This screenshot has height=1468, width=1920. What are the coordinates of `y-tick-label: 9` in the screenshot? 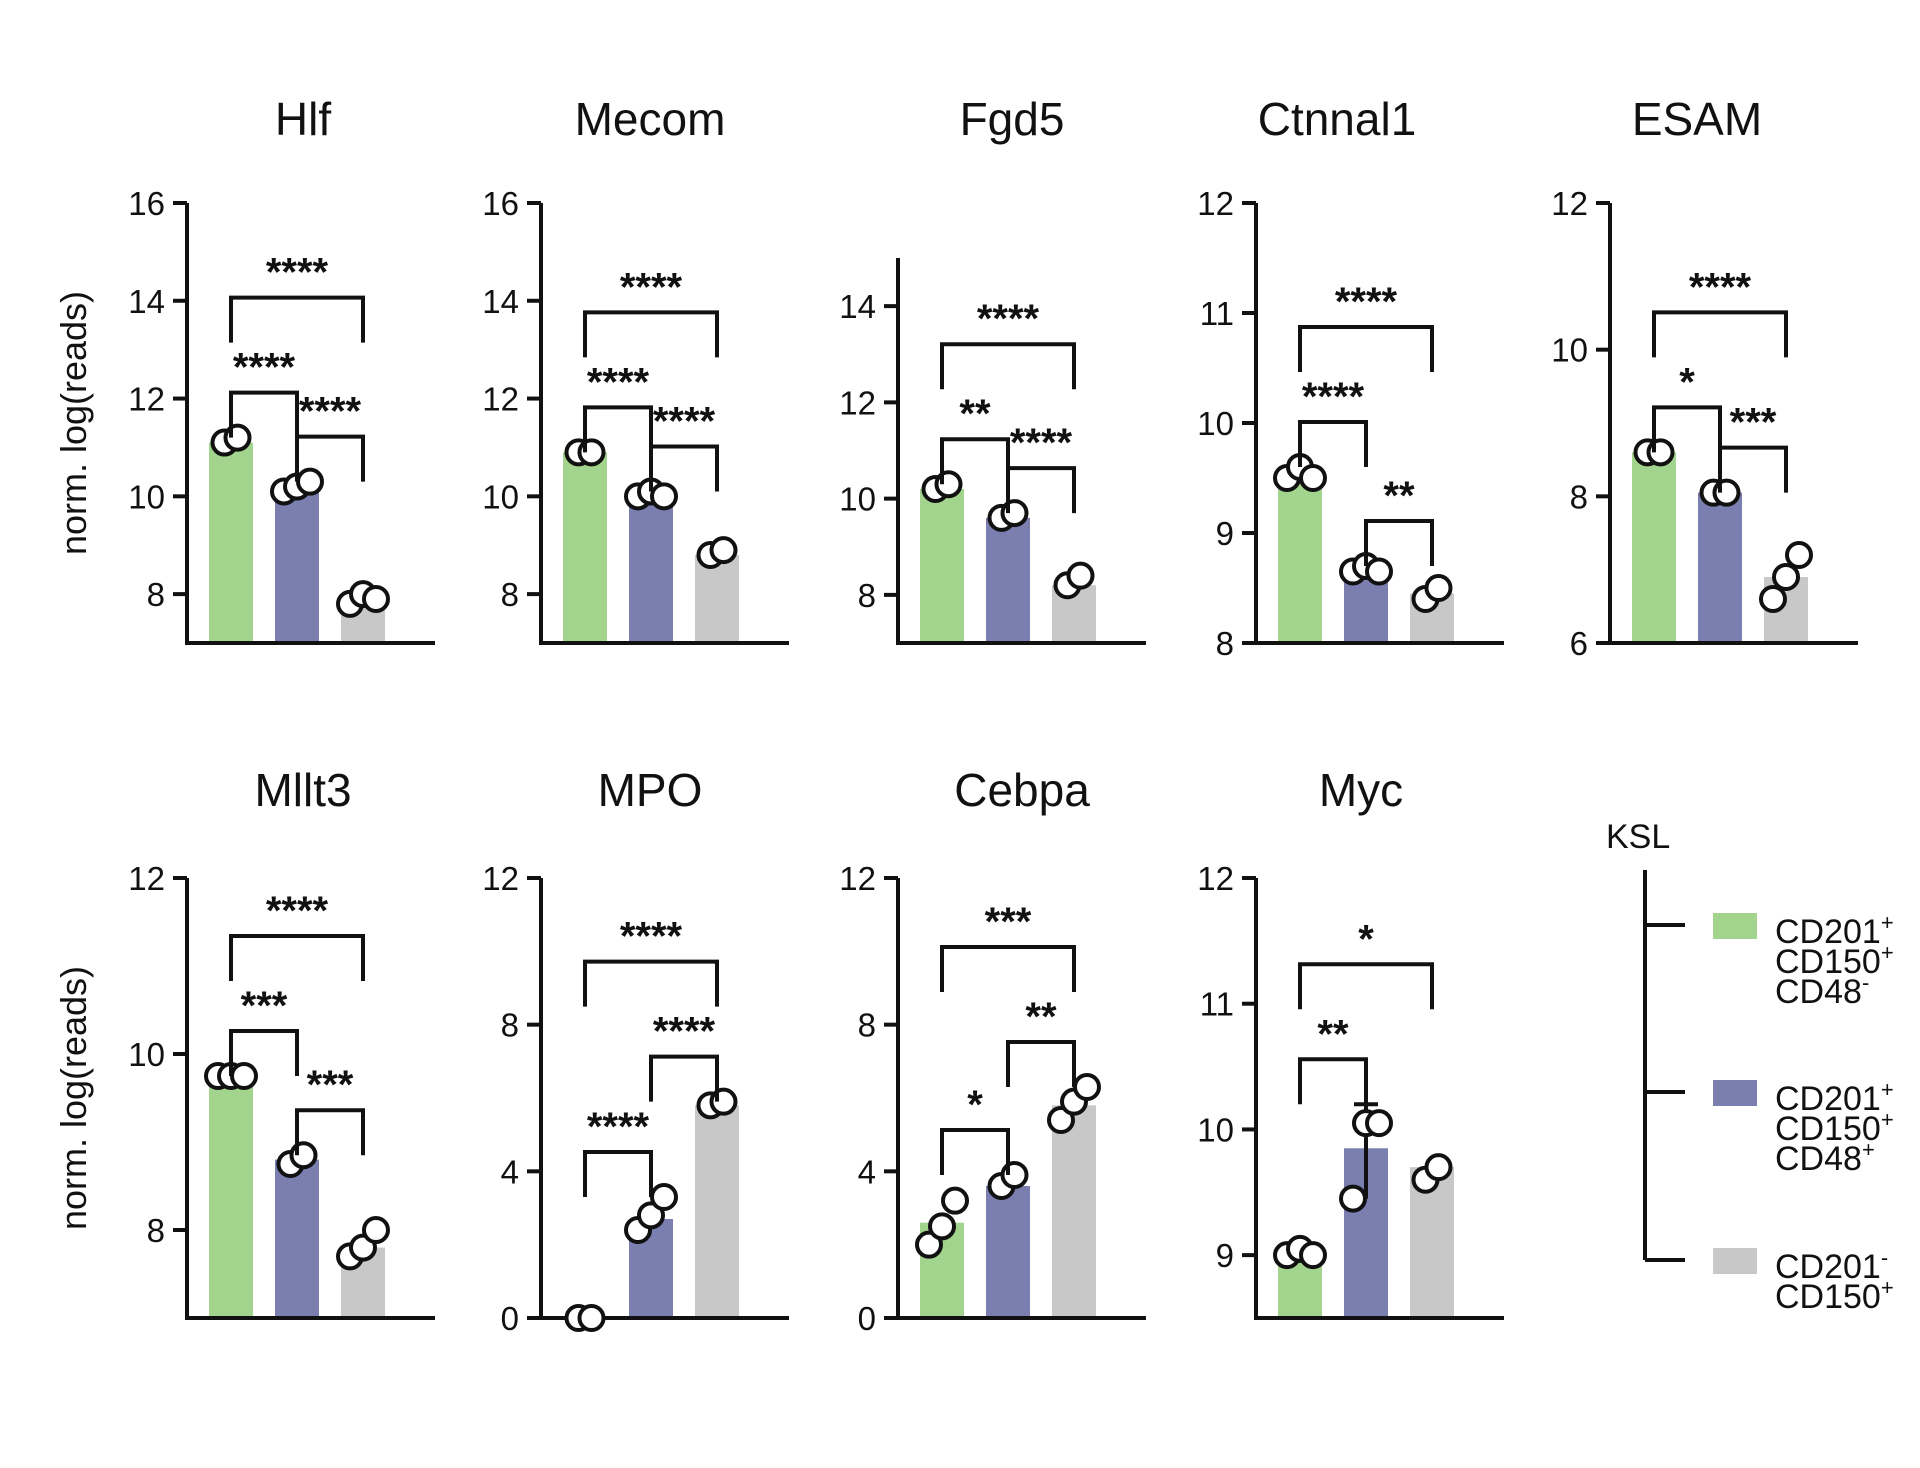 It's located at (1225, 1255).